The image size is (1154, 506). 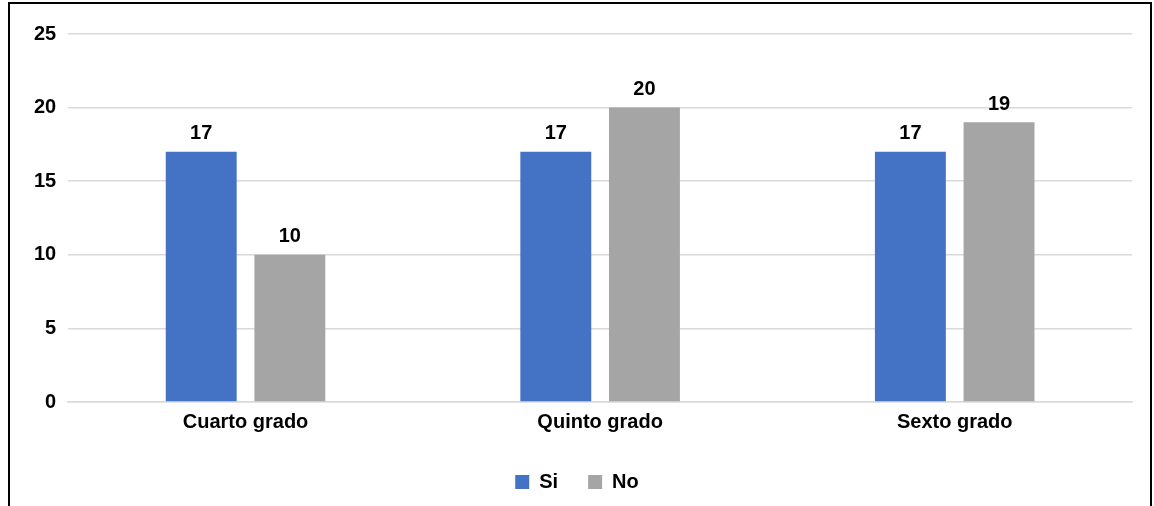 I want to click on y-tick-label: 10, so click(x=45, y=253).